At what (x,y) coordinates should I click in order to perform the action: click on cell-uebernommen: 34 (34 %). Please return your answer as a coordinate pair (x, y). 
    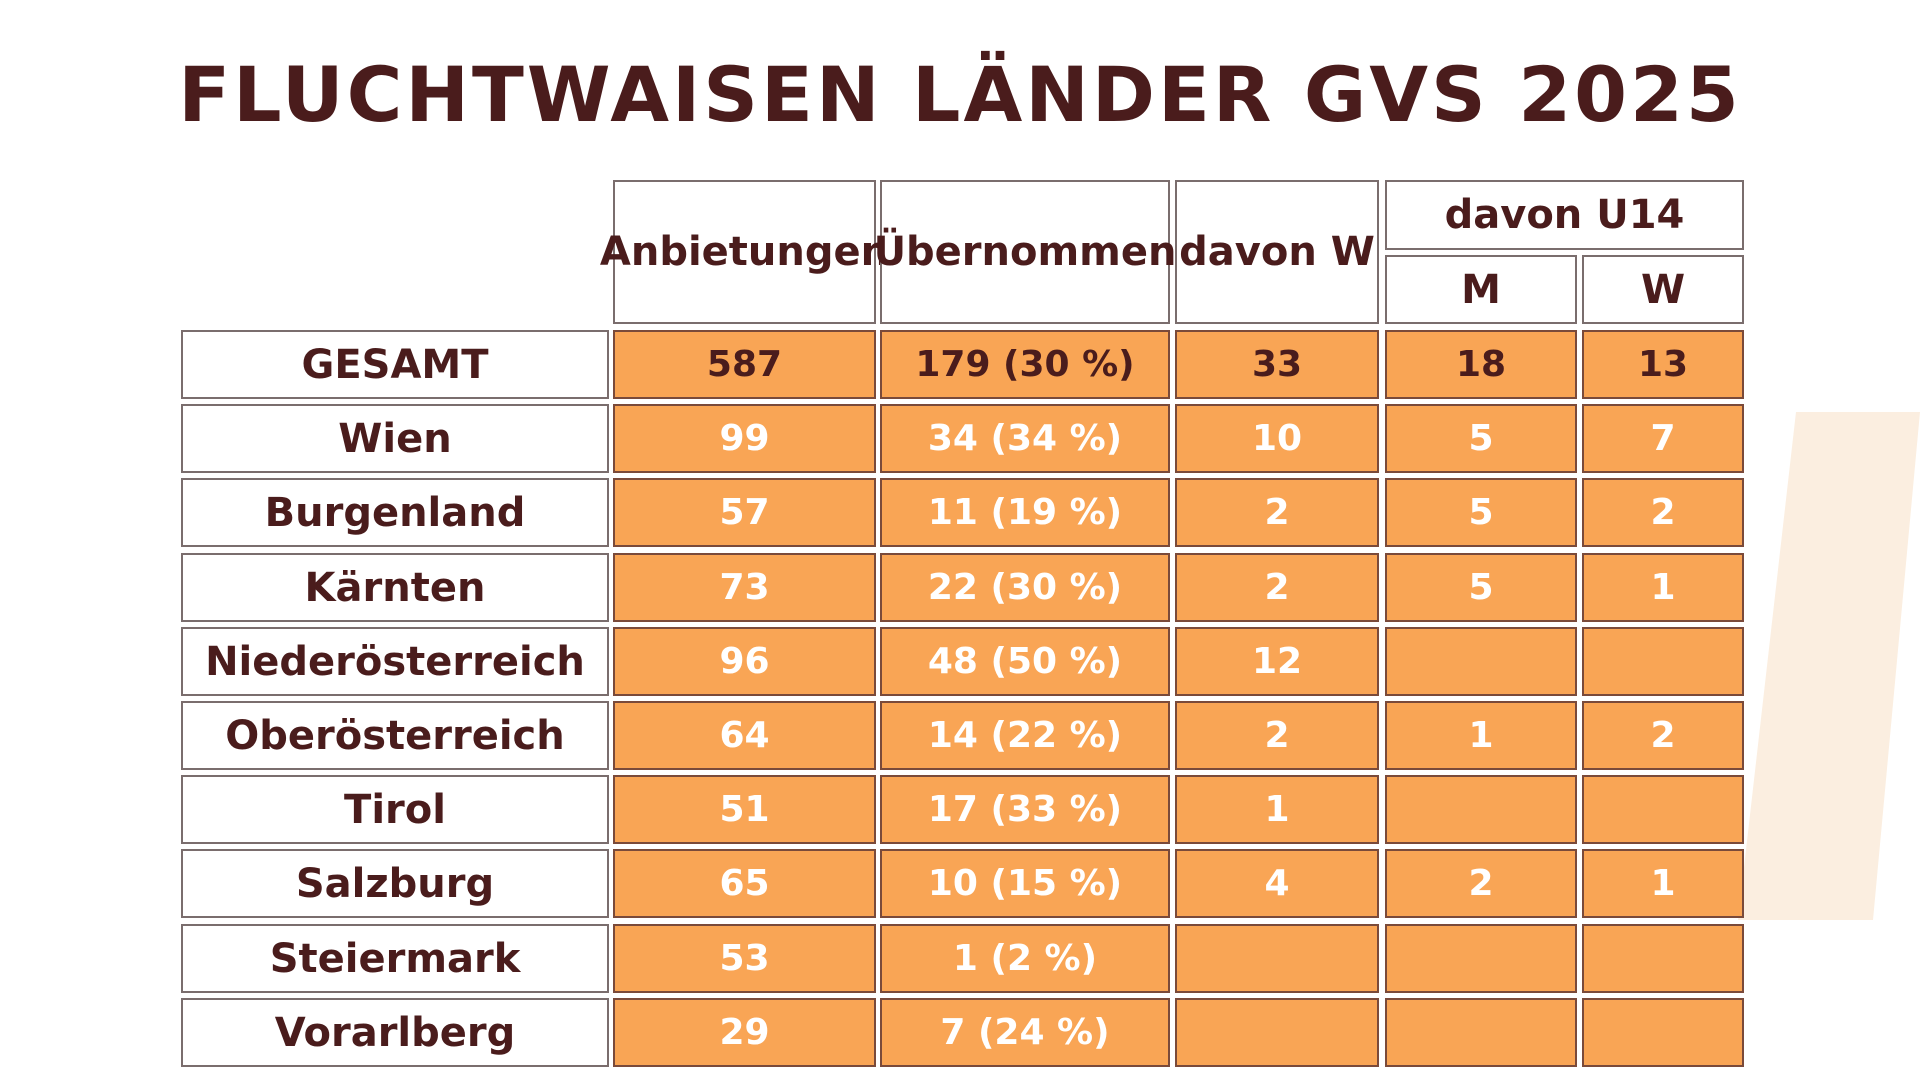
    Looking at the image, I should click on (1025, 438).